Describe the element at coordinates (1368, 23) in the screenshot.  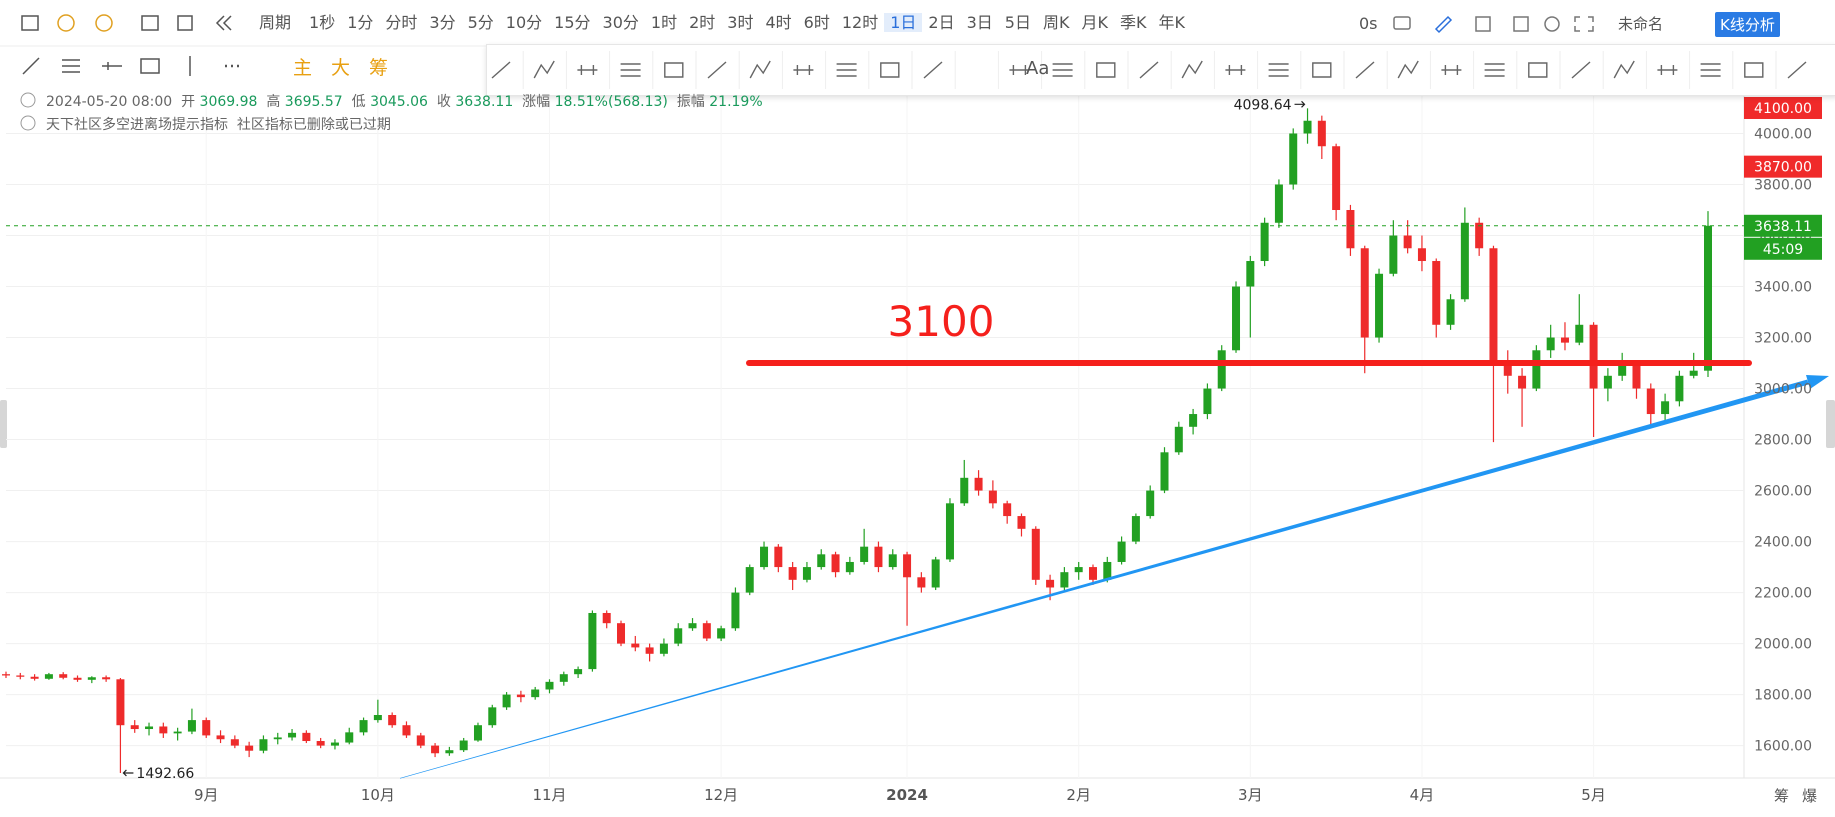
I see `timer: 0s` at that location.